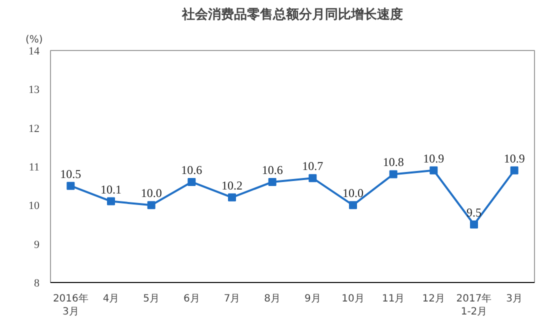 Image resolution: width=554 pixels, height=320 pixels. I want to click on data-label: 10.8, so click(393, 162).